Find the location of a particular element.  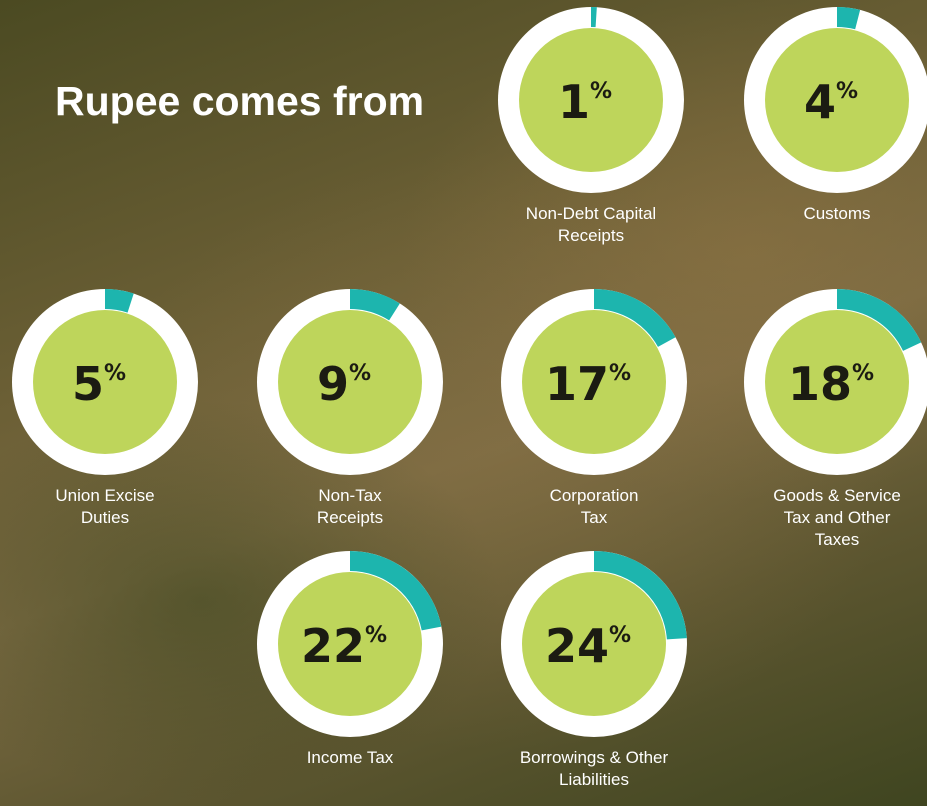

value-number: 1 is located at coordinates (574, 102).